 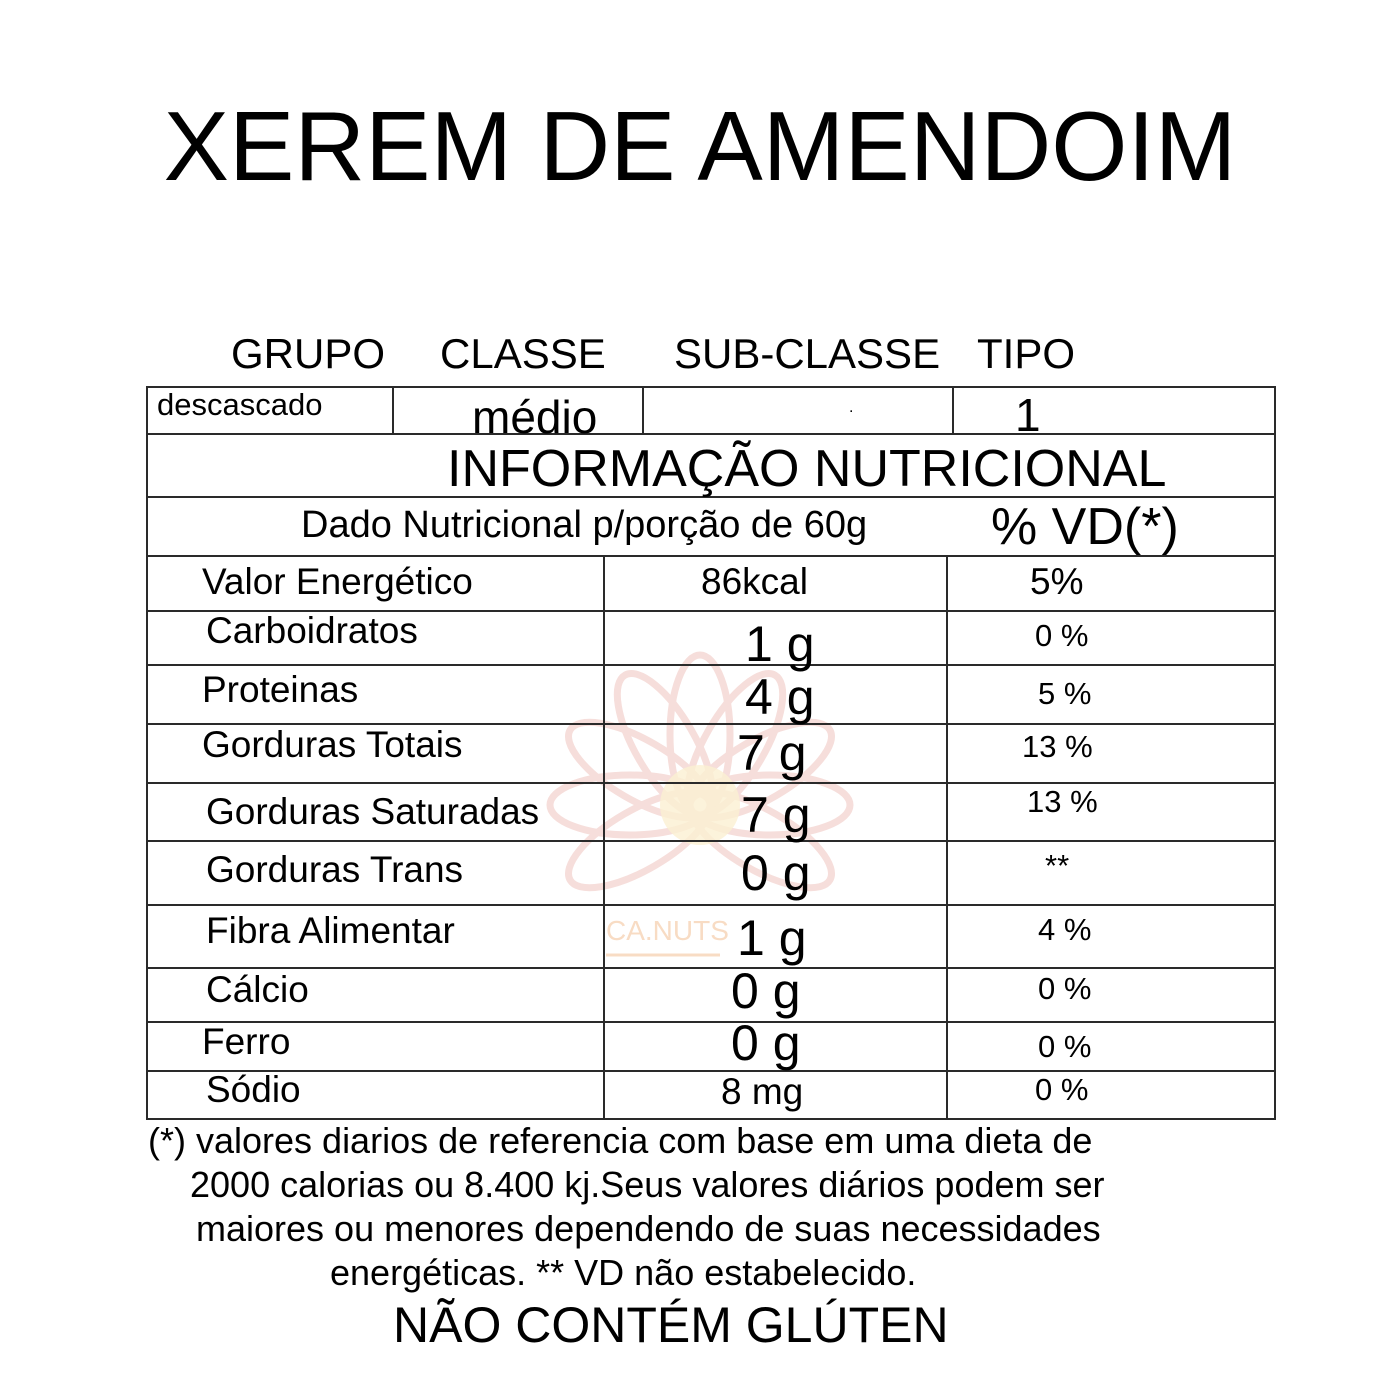 I want to click on nutrient-dv: 5%, so click(x=1057, y=581).